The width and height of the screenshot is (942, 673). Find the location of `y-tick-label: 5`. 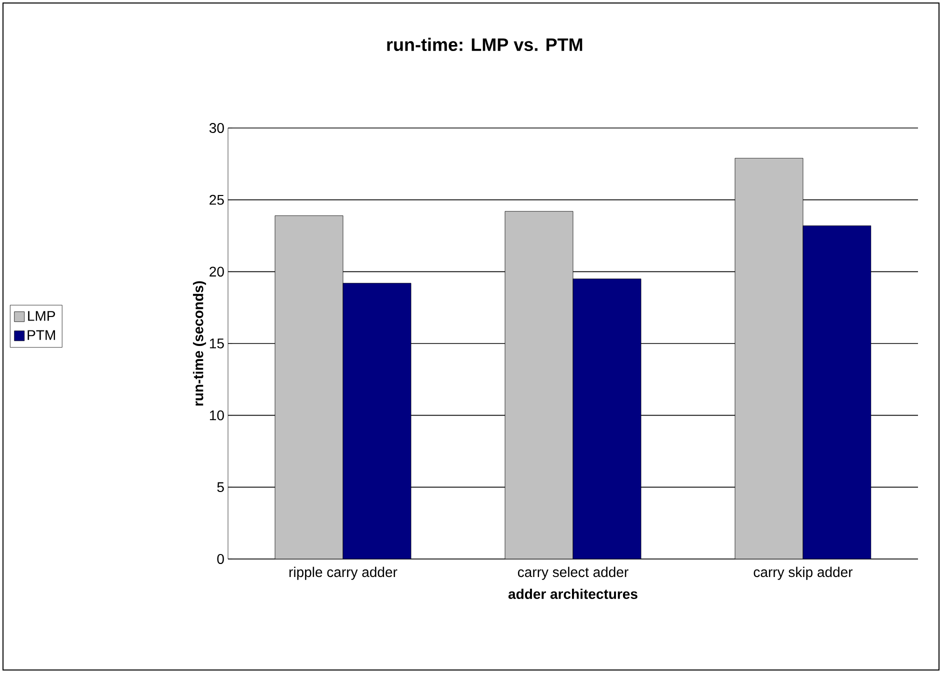

y-tick-label: 5 is located at coordinates (220, 487).